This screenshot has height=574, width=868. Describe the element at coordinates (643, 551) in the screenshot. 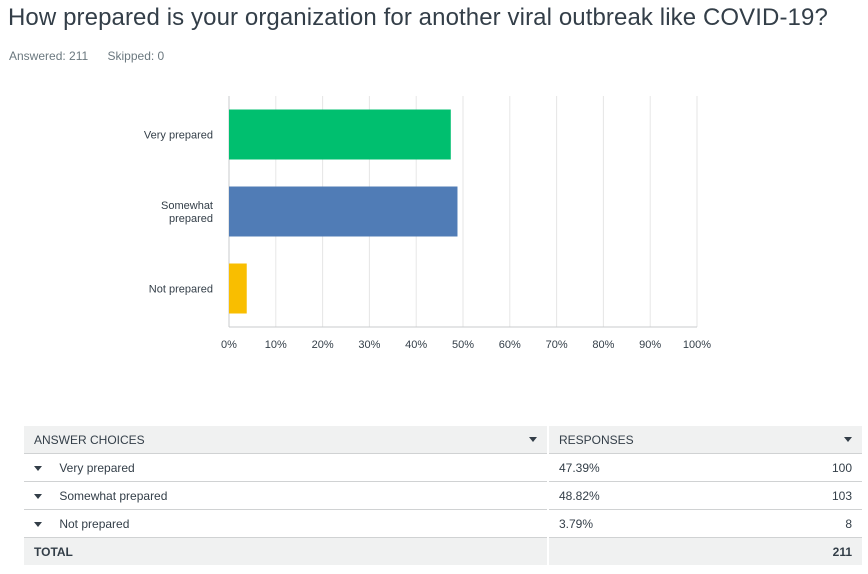

I see `total-spacer` at that location.